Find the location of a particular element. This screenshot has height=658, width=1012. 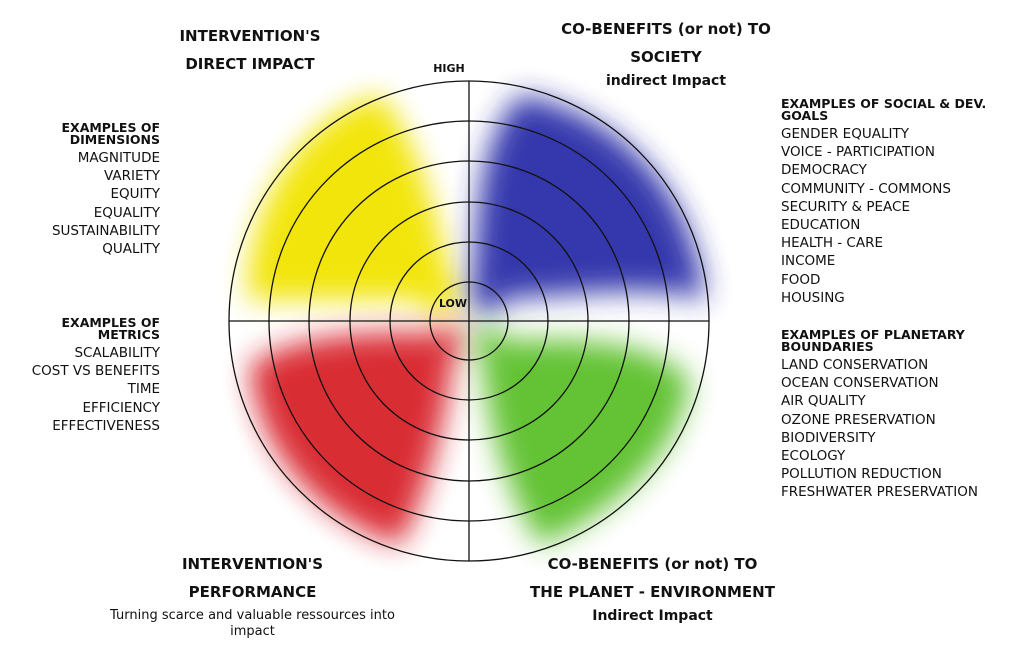

green-glow is located at coordinates (581, 435).